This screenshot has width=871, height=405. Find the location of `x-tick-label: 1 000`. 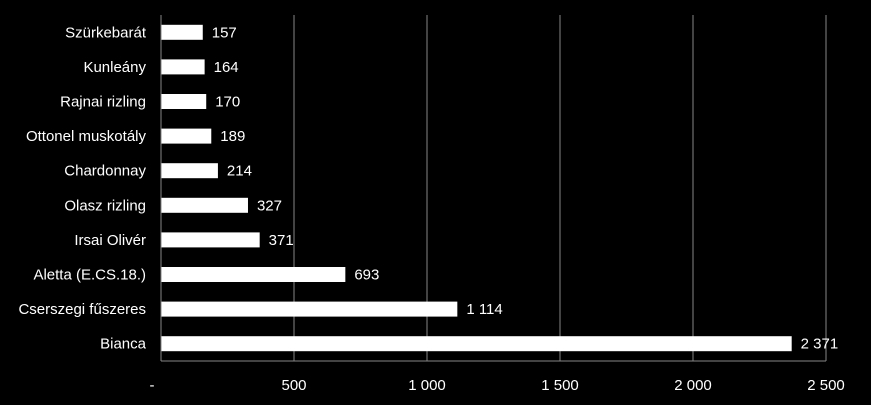

x-tick-label: 1 000 is located at coordinates (427, 385).